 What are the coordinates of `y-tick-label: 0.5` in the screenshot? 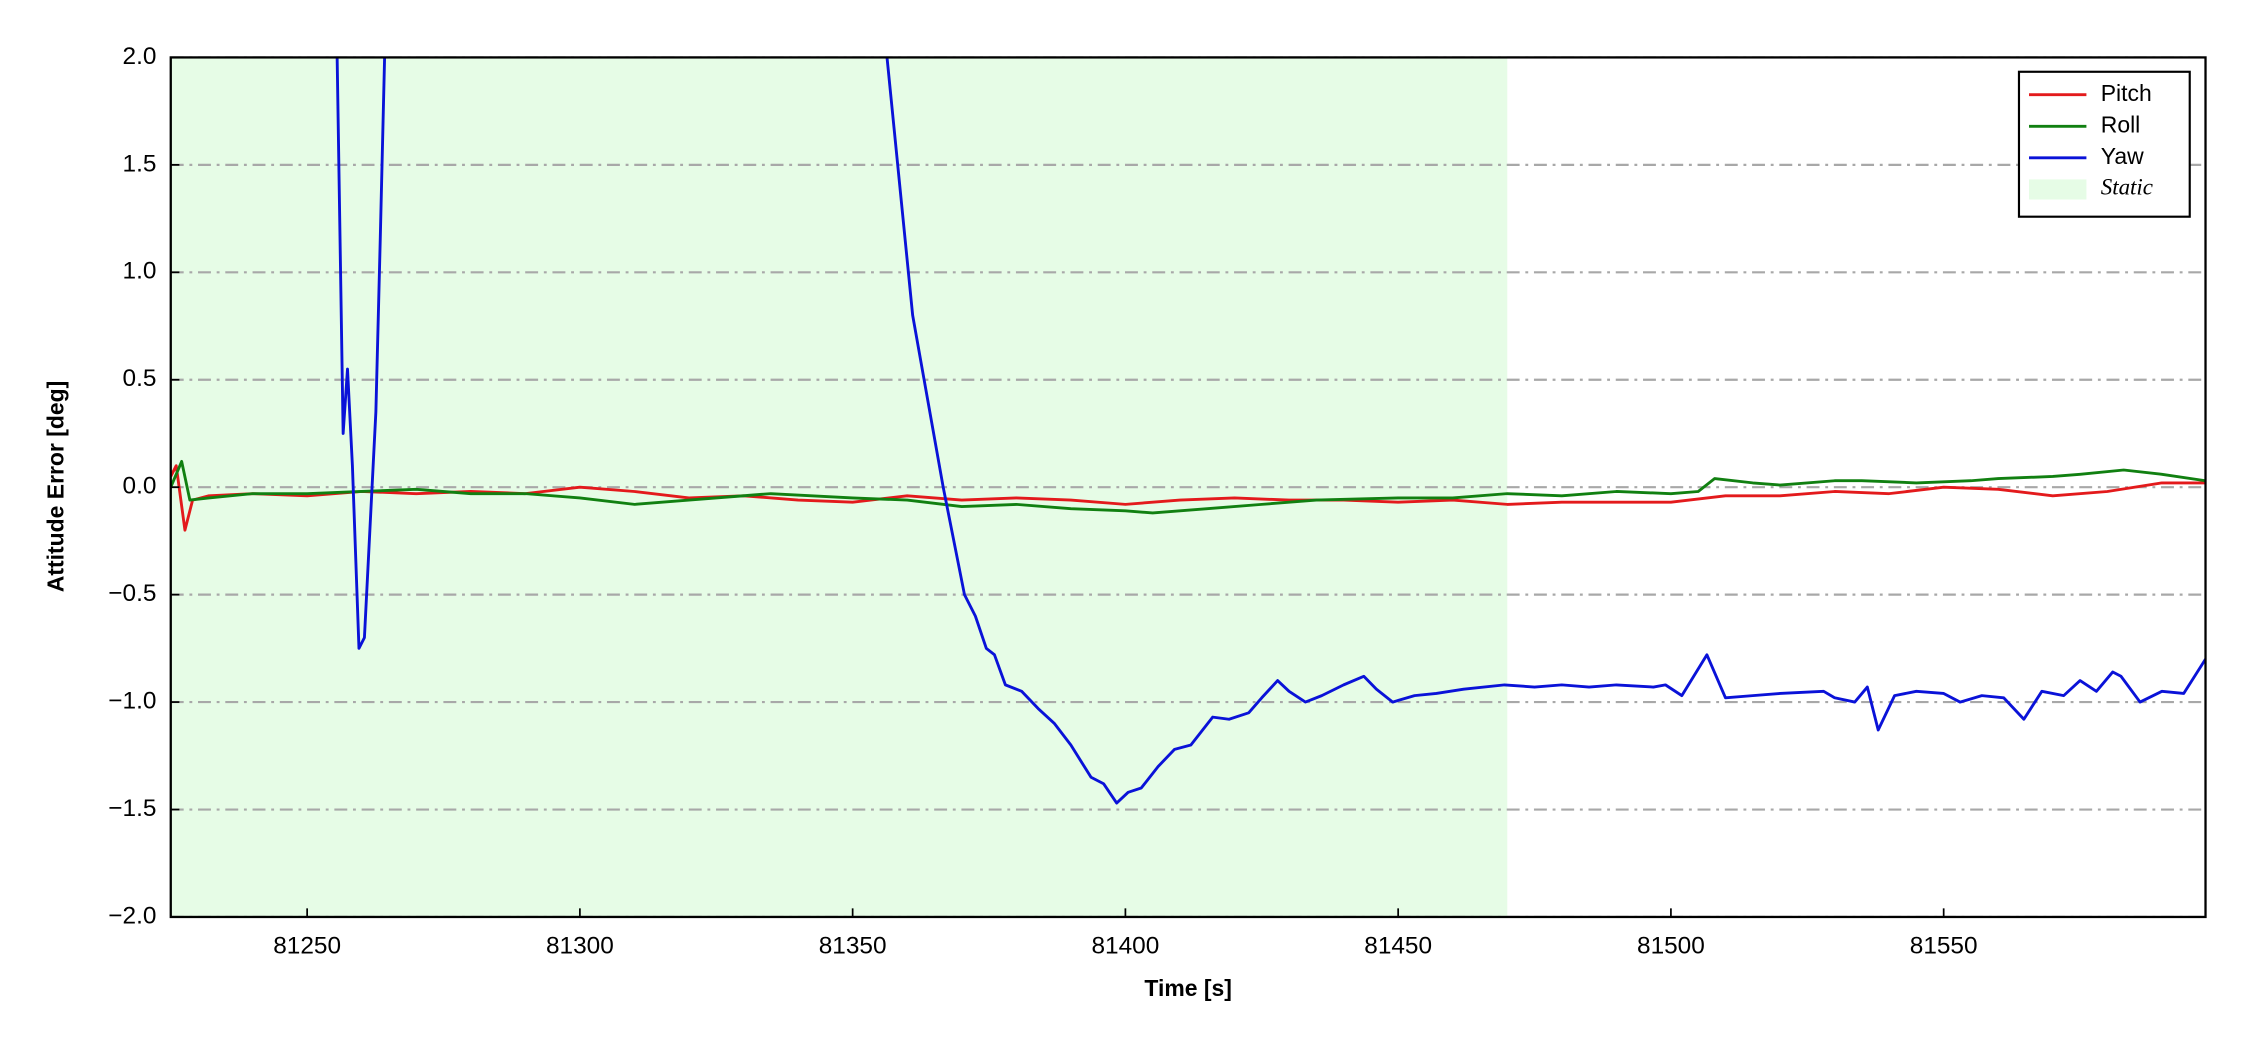 It's located at (140, 378).